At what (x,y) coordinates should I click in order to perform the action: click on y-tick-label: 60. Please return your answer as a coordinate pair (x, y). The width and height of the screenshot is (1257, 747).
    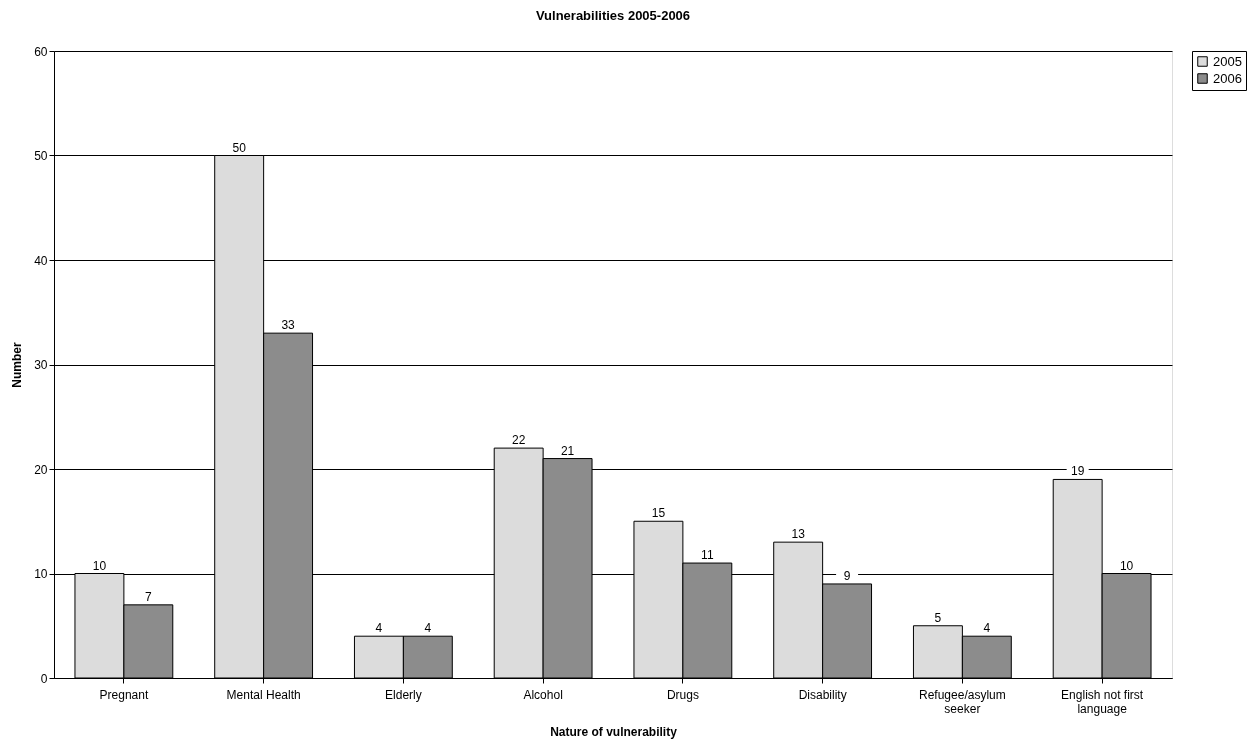
    Looking at the image, I should click on (41, 51).